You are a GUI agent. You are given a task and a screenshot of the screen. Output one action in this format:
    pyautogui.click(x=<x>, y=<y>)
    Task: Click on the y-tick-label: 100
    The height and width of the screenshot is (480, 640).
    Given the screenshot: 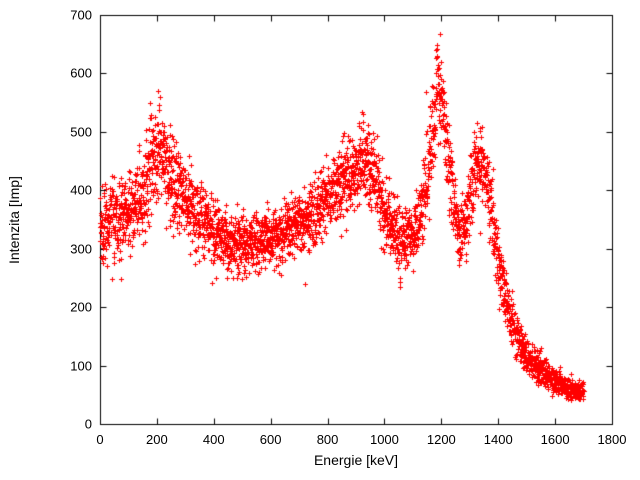 What is the action you would take?
    pyautogui.click(x=81, y=366)
    